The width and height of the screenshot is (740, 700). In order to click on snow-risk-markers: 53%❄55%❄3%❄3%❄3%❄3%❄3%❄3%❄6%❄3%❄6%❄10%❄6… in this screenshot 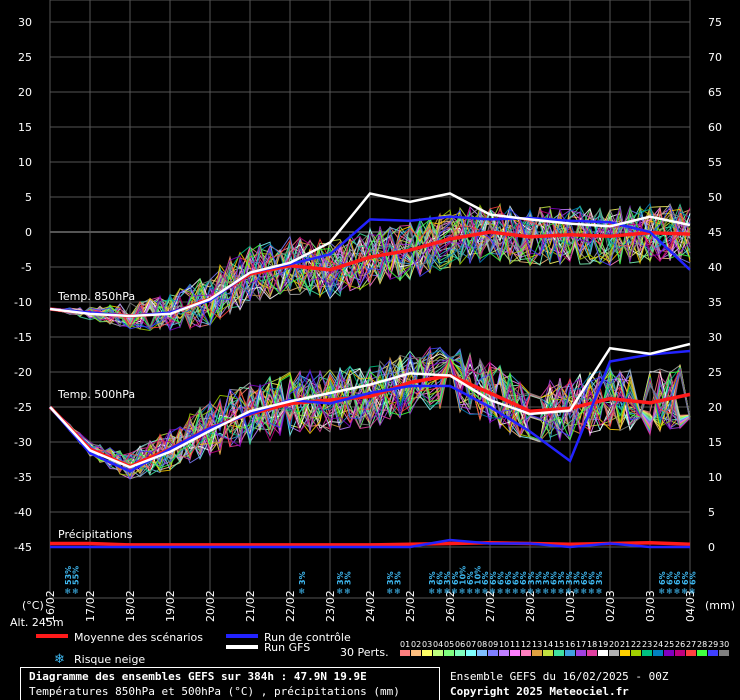, I will do `click(380, 581)`.